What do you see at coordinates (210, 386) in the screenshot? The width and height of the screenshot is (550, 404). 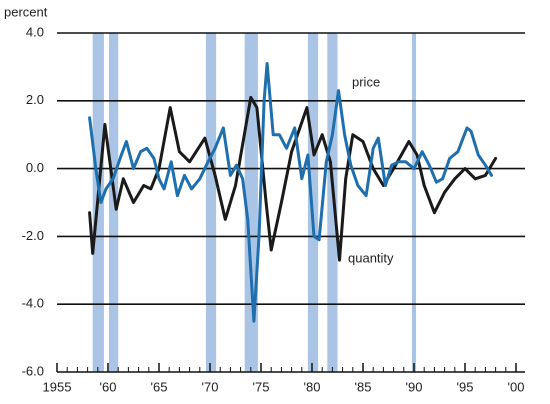 I see `x-tick-label: '70` at bounding box center [210, 386].